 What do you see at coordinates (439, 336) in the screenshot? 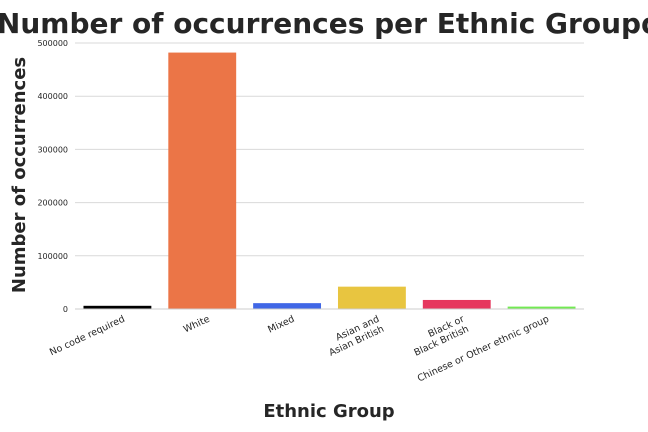
I see `x-tick-label: Black orBlack British` at bounding box center [439, 336].